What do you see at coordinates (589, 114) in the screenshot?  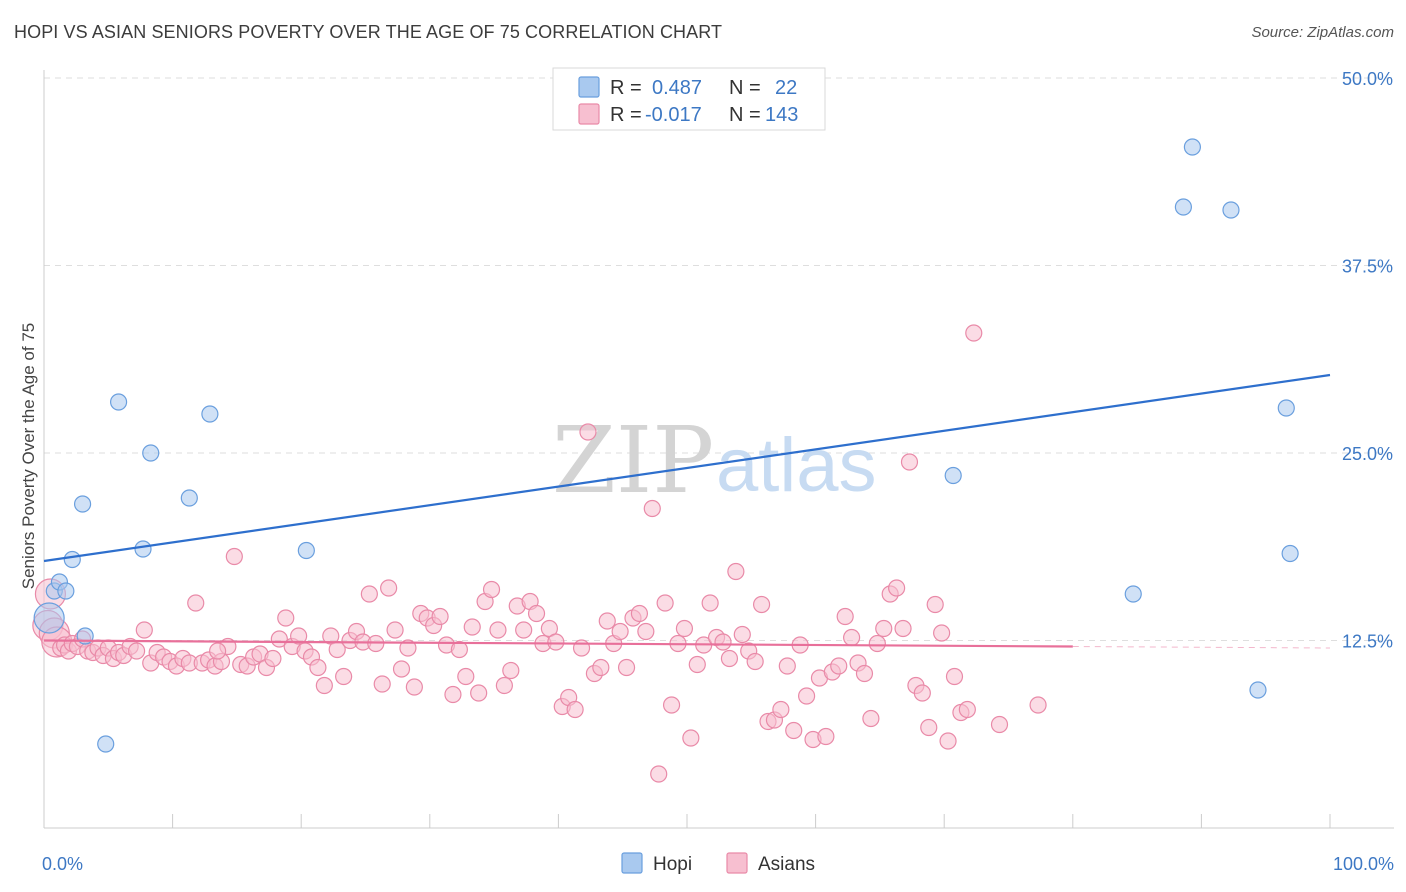 I see `legend-swatch-asians` at bounding box center [589, 114].